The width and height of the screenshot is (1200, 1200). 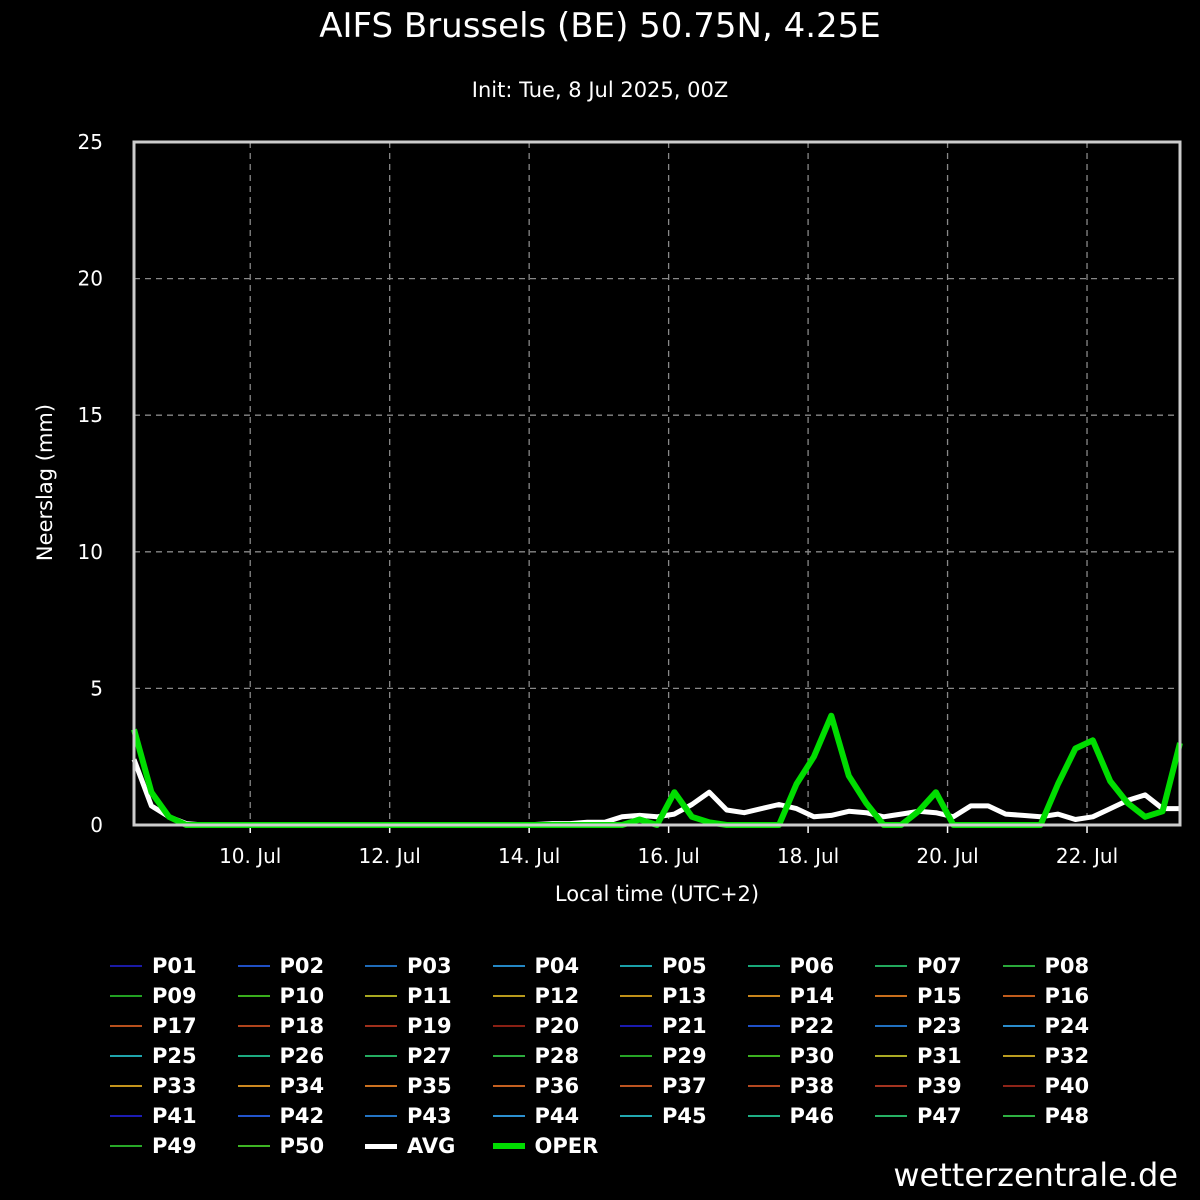 I want to click on chart-title: AIFS Brussels (BE) 50.75N, 4.25E, so click(x=600, y=26).